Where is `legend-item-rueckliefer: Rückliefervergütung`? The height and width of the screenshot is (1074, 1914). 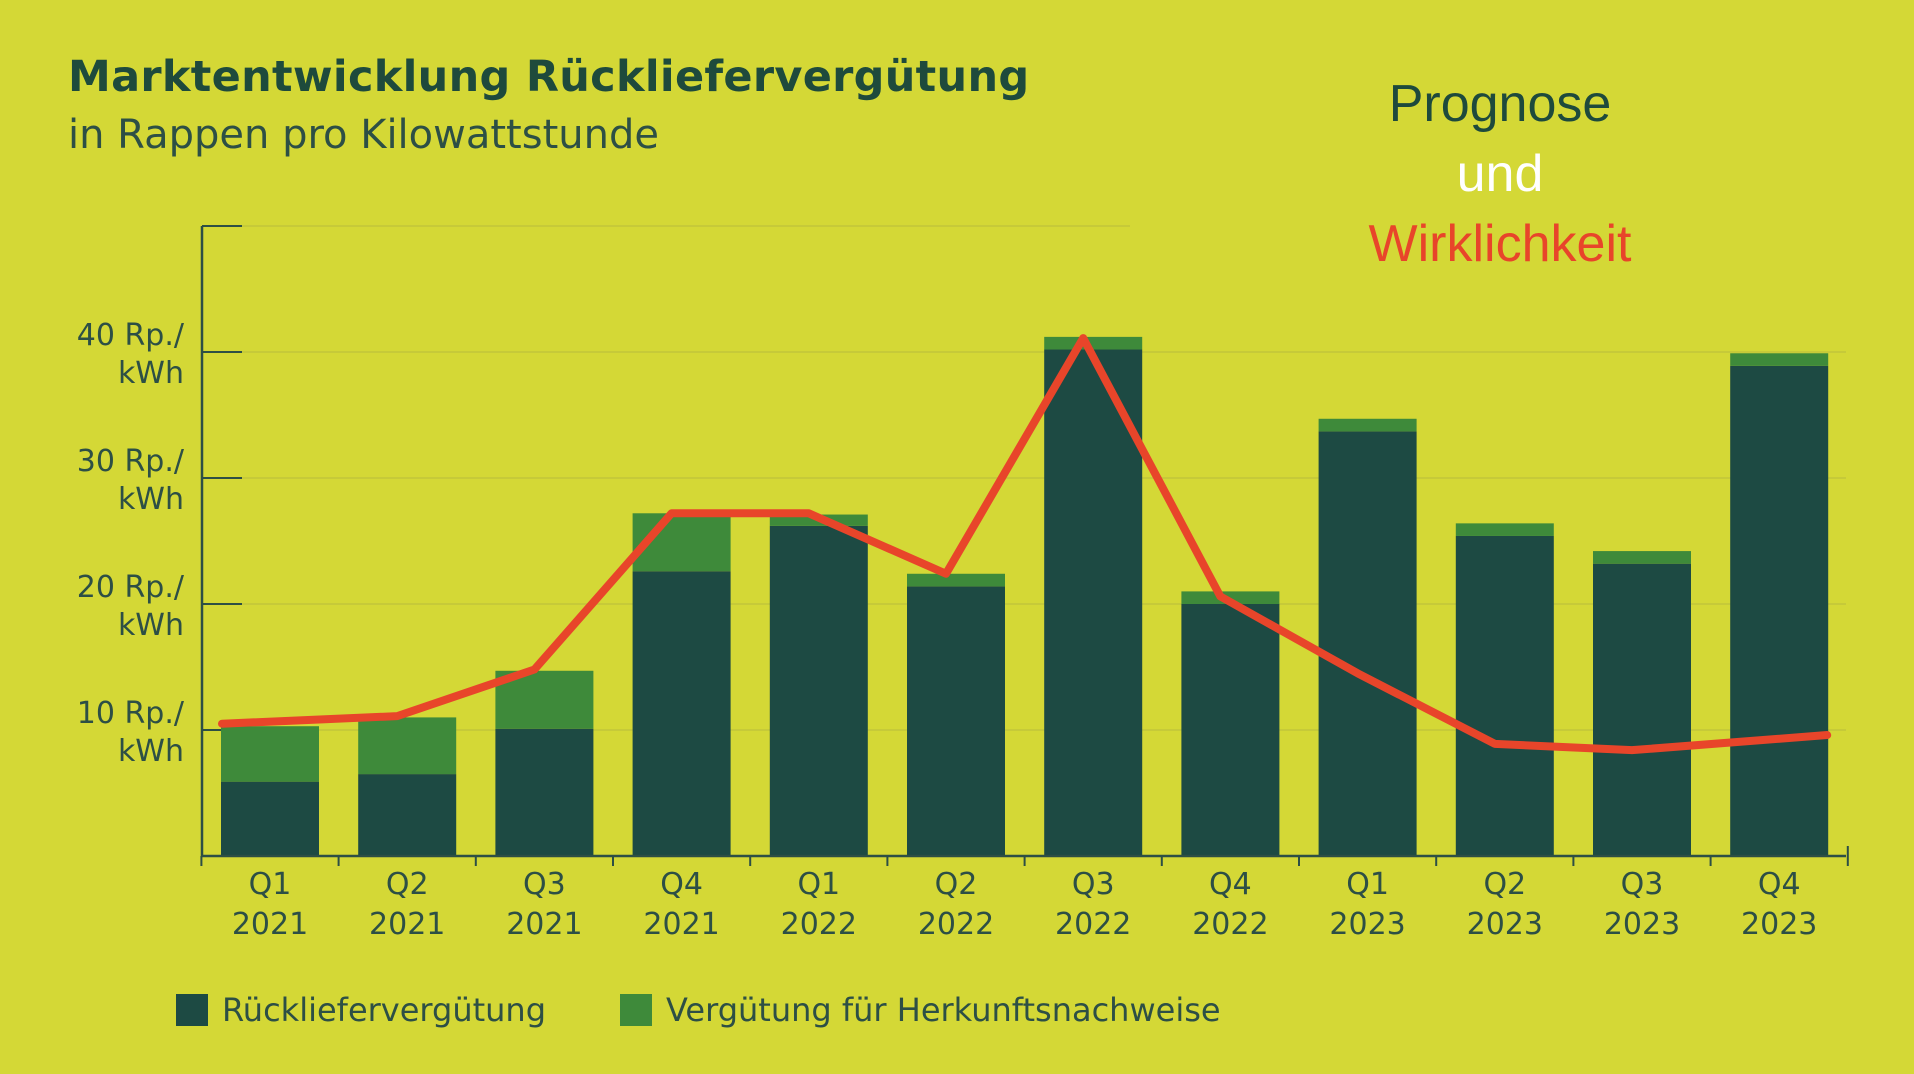
legend-item-rueckliefer: Rückliefervergütung is located at coordinates (361, 1010).